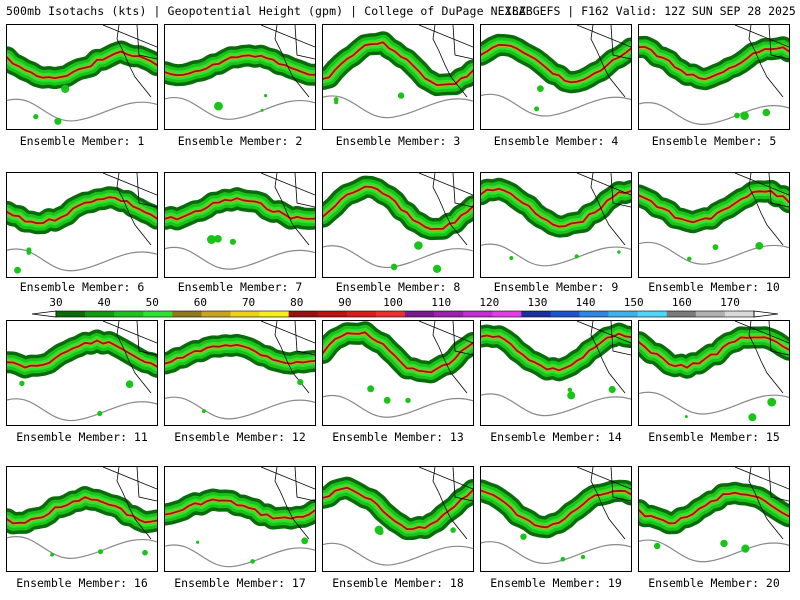  What do you see at coordinates (200, 302) in the screenshot?
I see `colorbar-tick-label: 60` at bounding box center [200, 302].